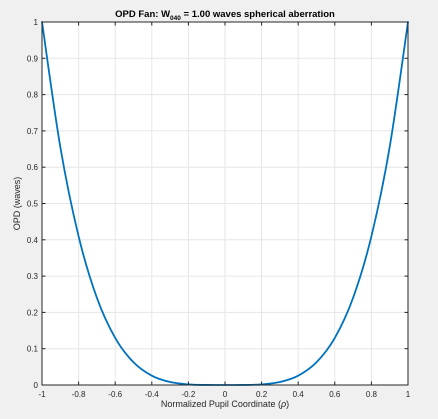  I want to click on x-axis-label-symbol: ρ, so click(283, 404).